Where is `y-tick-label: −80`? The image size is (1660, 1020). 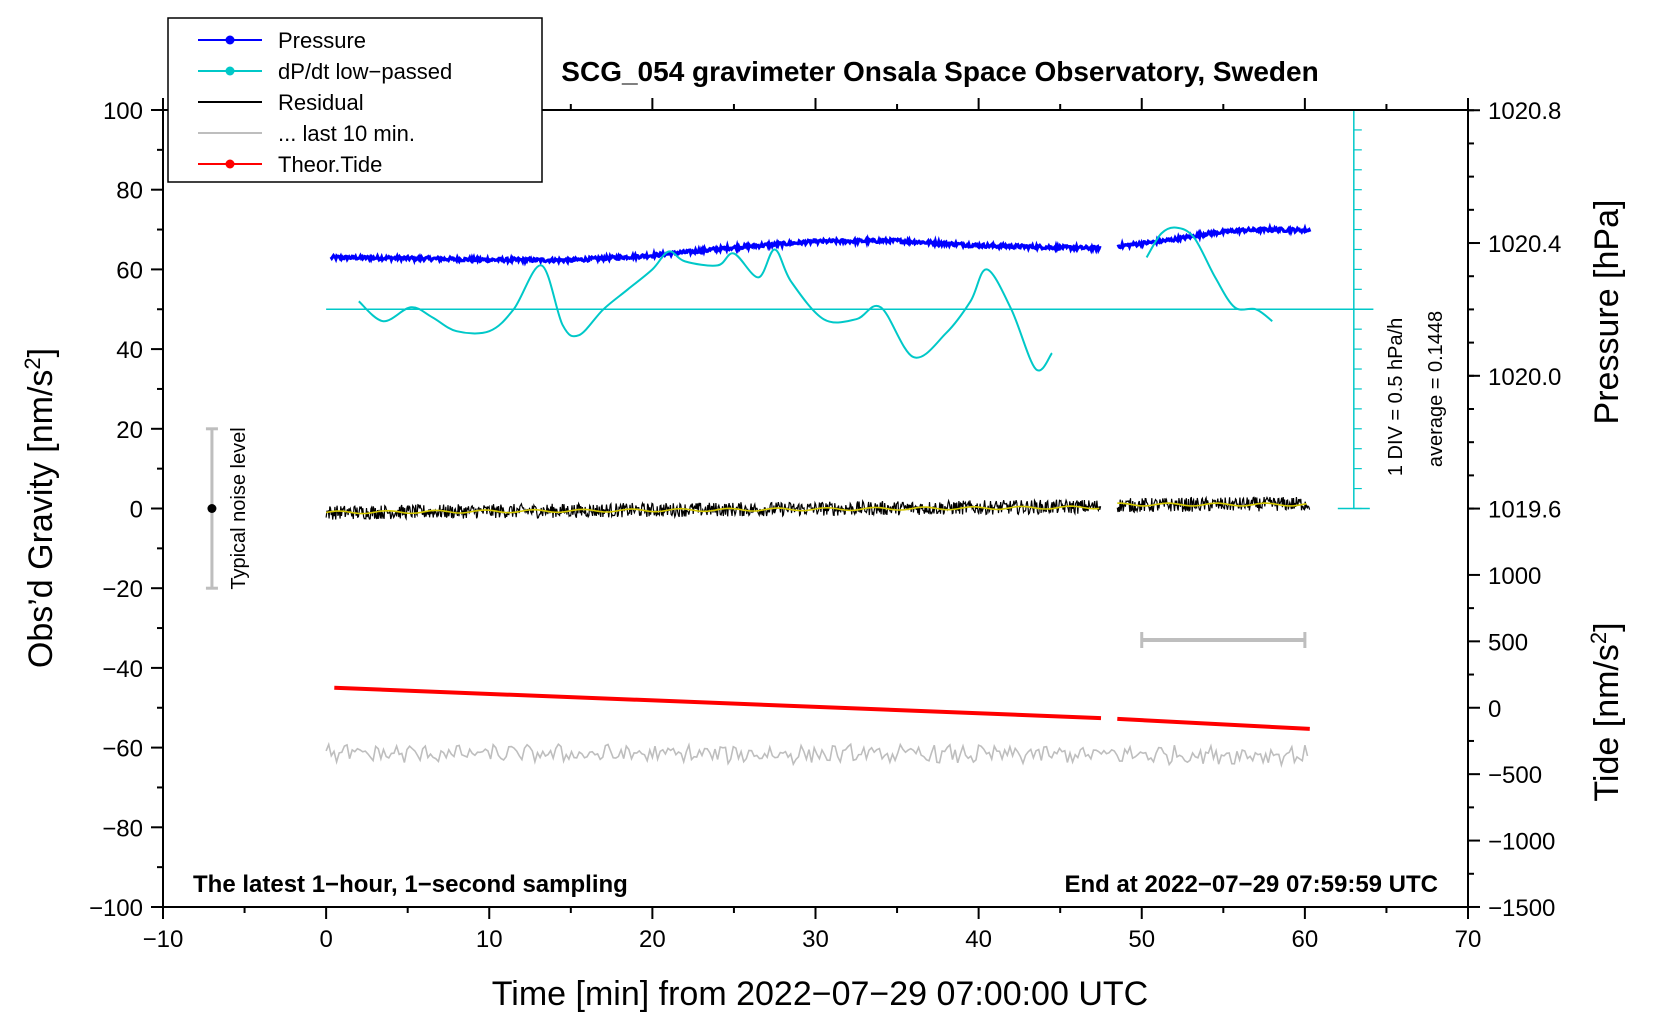 y-tick-label: −80 is located at coordinates (122, 828).